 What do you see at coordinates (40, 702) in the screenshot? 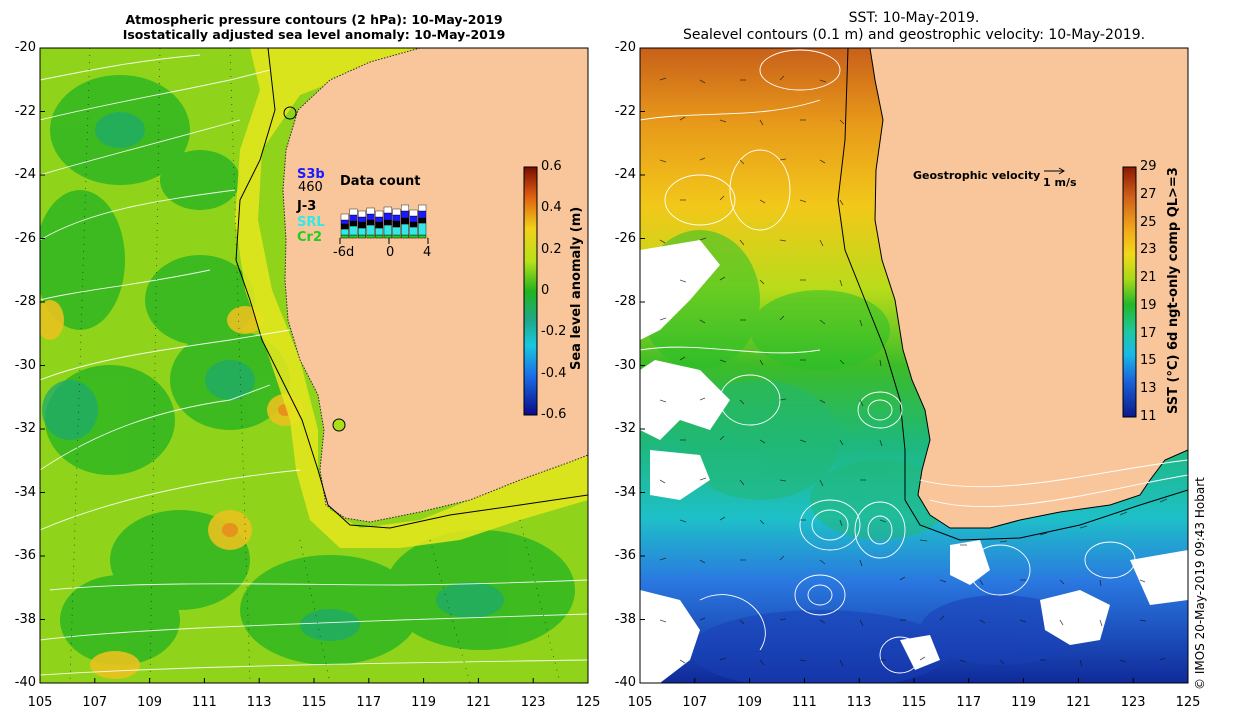
I see `left-xtick-0: 105` at bounding box center [40, 702].